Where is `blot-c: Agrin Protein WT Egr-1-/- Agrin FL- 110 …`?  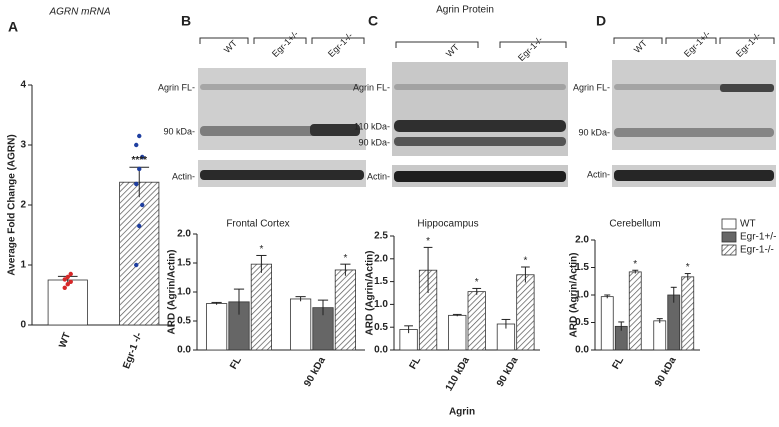
blot-c: Agrin Protein WT Egr-1-/- Agrin FL- 110 … is located at coordinates (460, 96).